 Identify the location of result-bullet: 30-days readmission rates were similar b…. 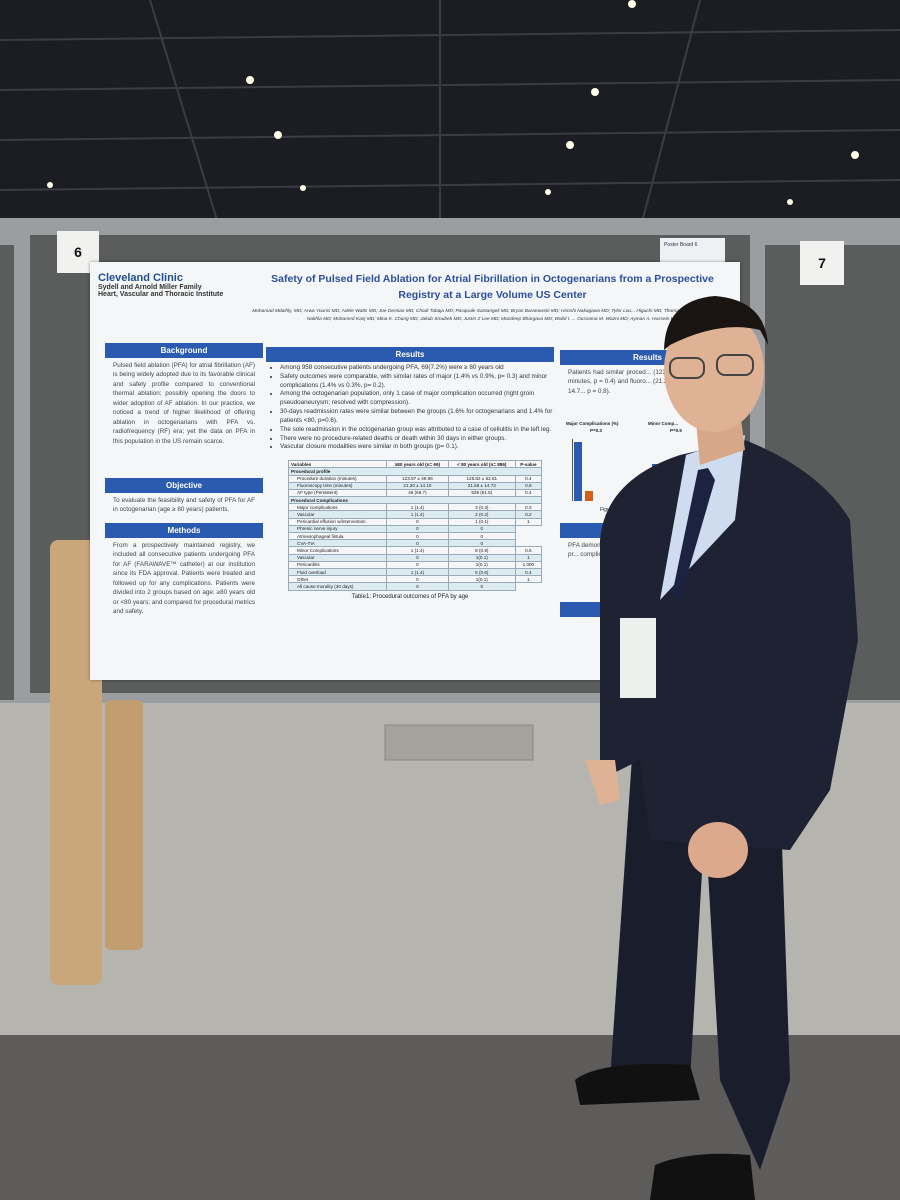
(417, 417).